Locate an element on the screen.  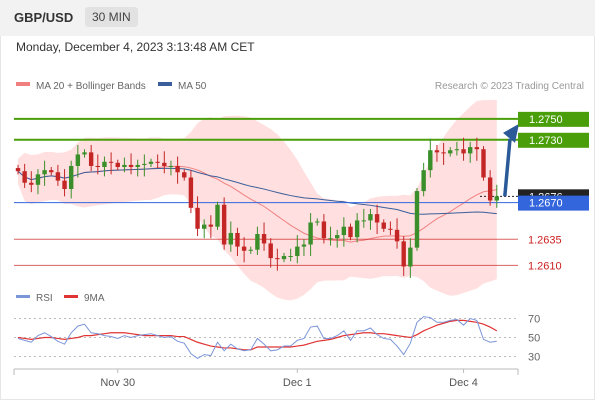
pivot-level-label: 1.2670 is located at coordinates (546, 204).